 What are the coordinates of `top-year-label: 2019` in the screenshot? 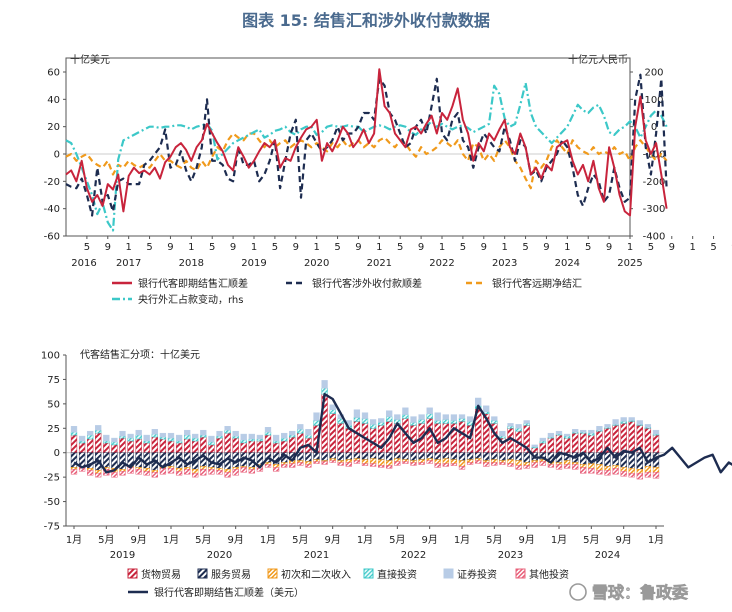 It's located at (253, 263).